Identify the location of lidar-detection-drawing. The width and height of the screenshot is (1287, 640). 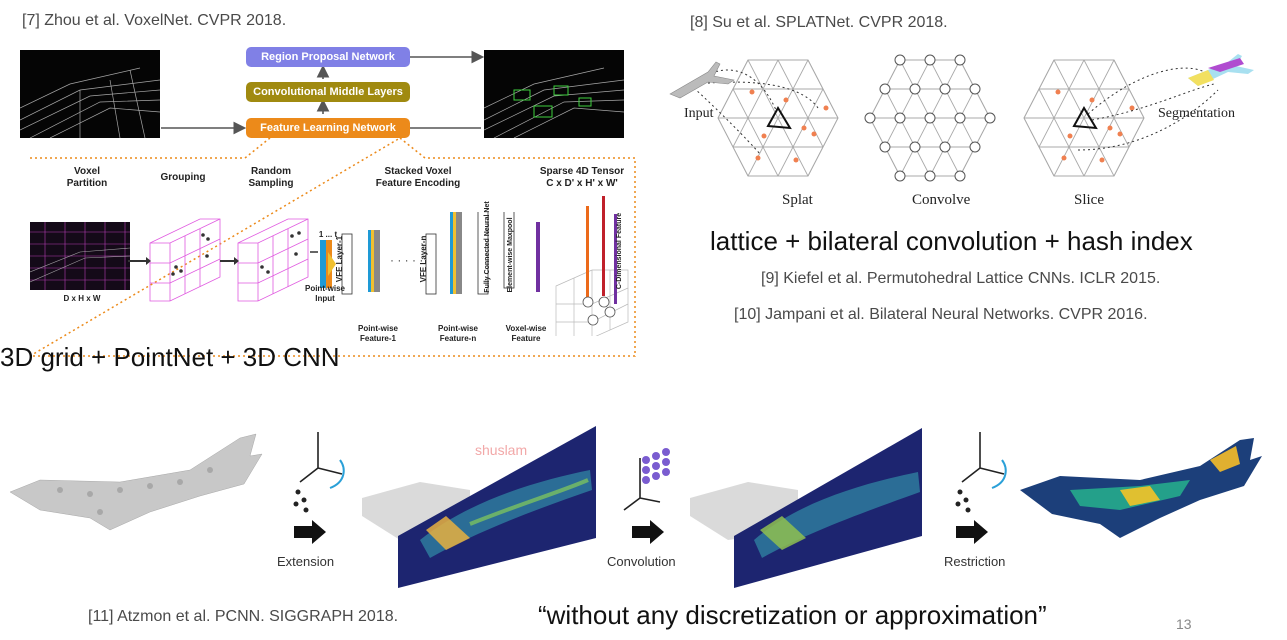
(554, 102).